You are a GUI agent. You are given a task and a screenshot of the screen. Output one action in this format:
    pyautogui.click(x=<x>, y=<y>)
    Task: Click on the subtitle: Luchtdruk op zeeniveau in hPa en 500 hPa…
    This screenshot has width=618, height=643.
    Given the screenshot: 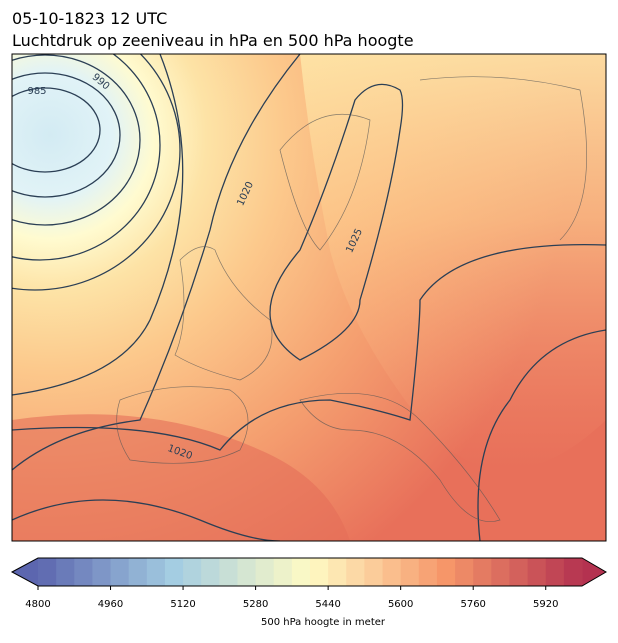 What is the action you would take?
    pyautogui.click(x=213, y=40)
    